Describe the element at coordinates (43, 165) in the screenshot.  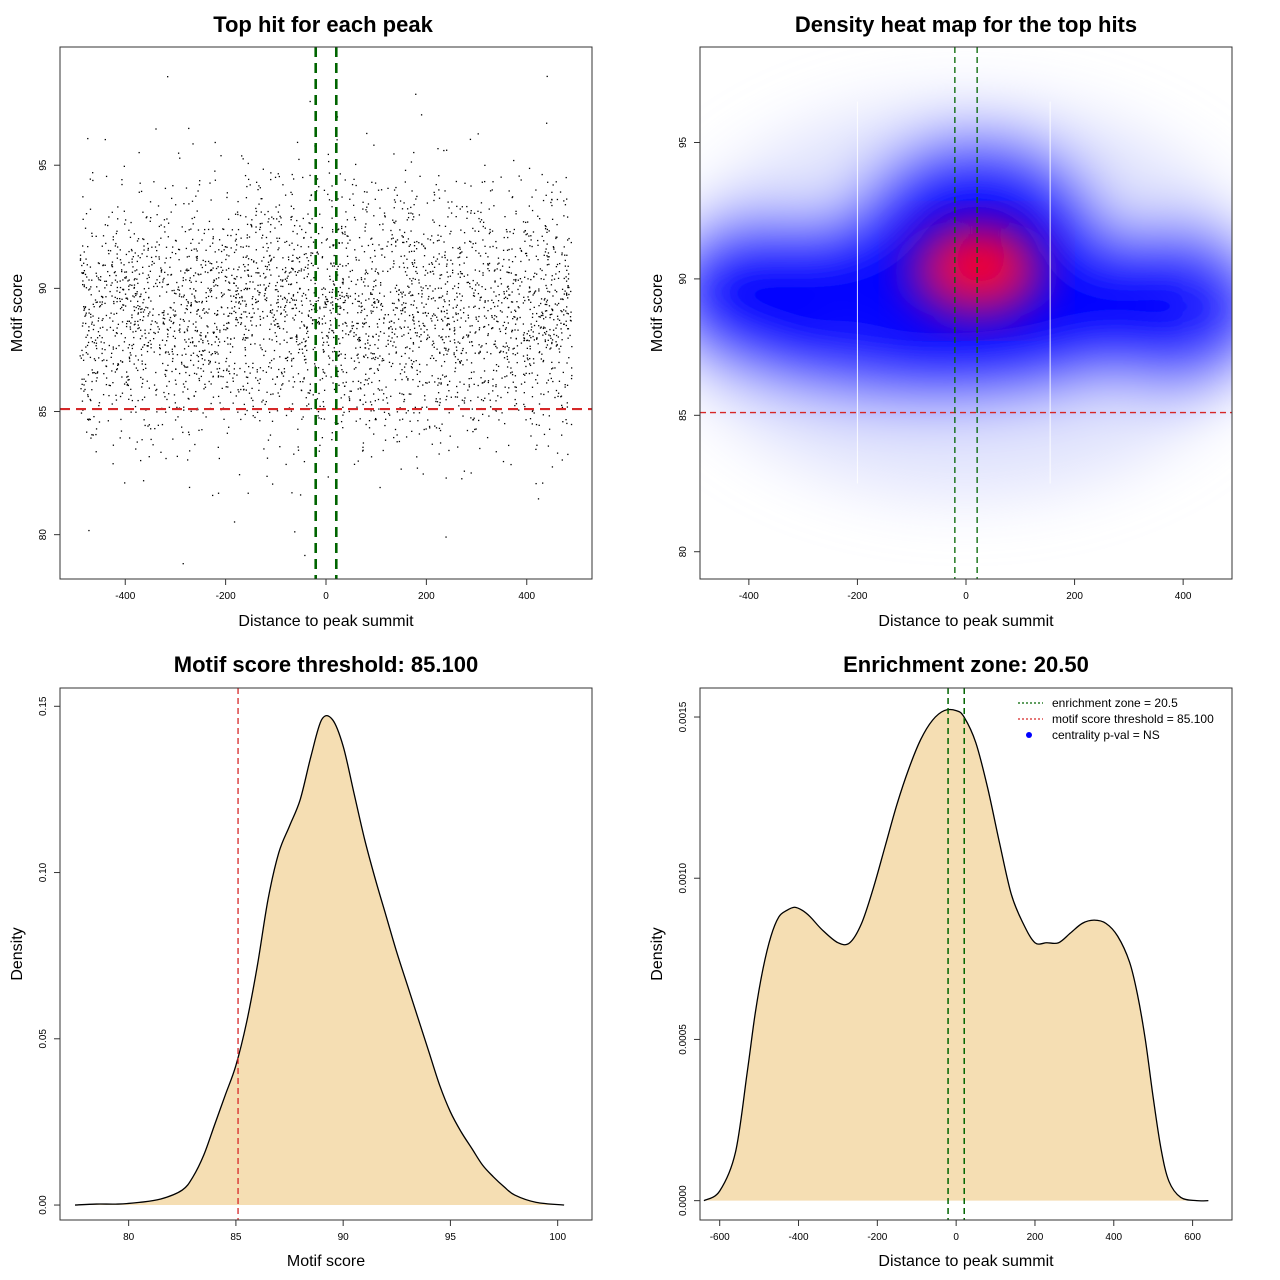
I see `y-tick-label: 95` at that location.